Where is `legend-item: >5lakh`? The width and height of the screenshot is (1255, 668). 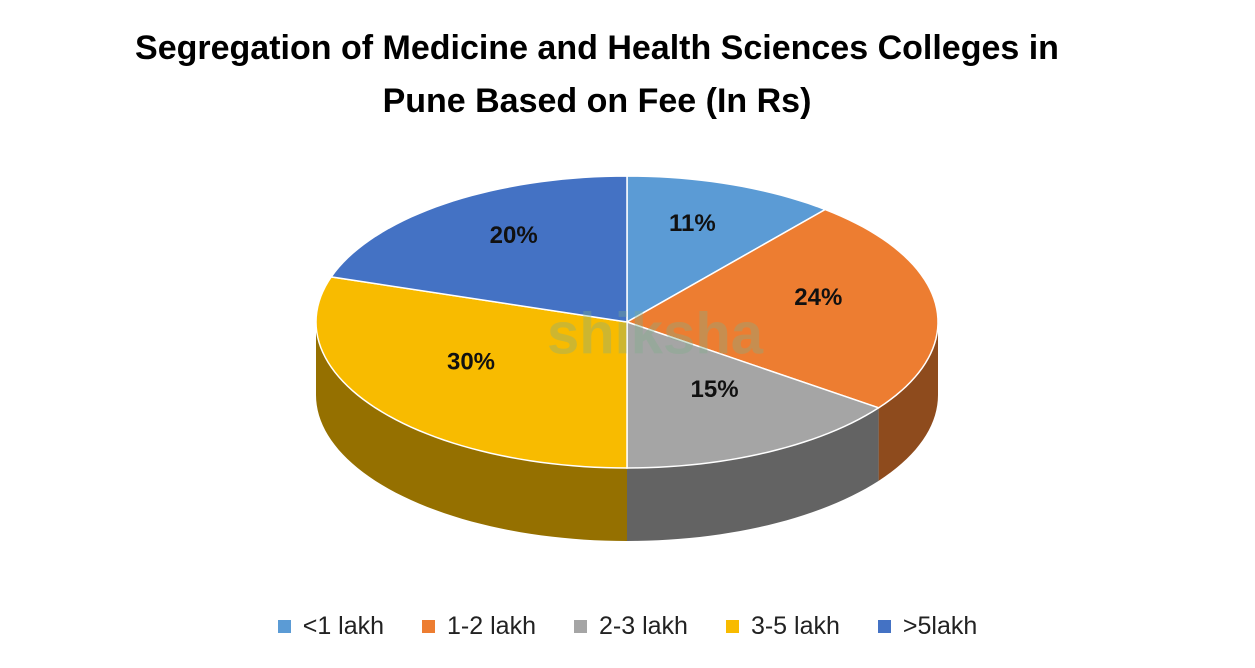
legend-item: >5lakh is located at coordinates (927, 626).